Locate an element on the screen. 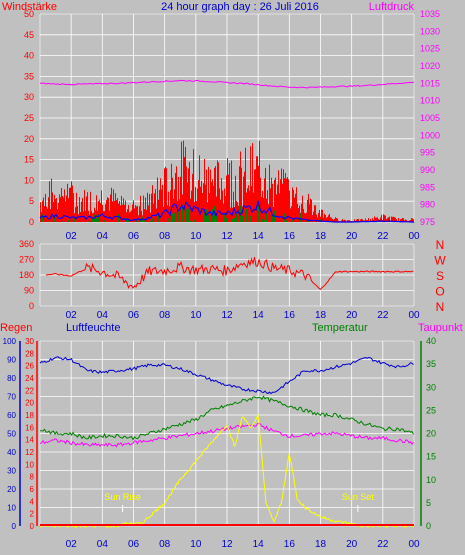 This screenshot has width=465, height=555. temp-tick-label: 35 is located at coordinates (431, 364).